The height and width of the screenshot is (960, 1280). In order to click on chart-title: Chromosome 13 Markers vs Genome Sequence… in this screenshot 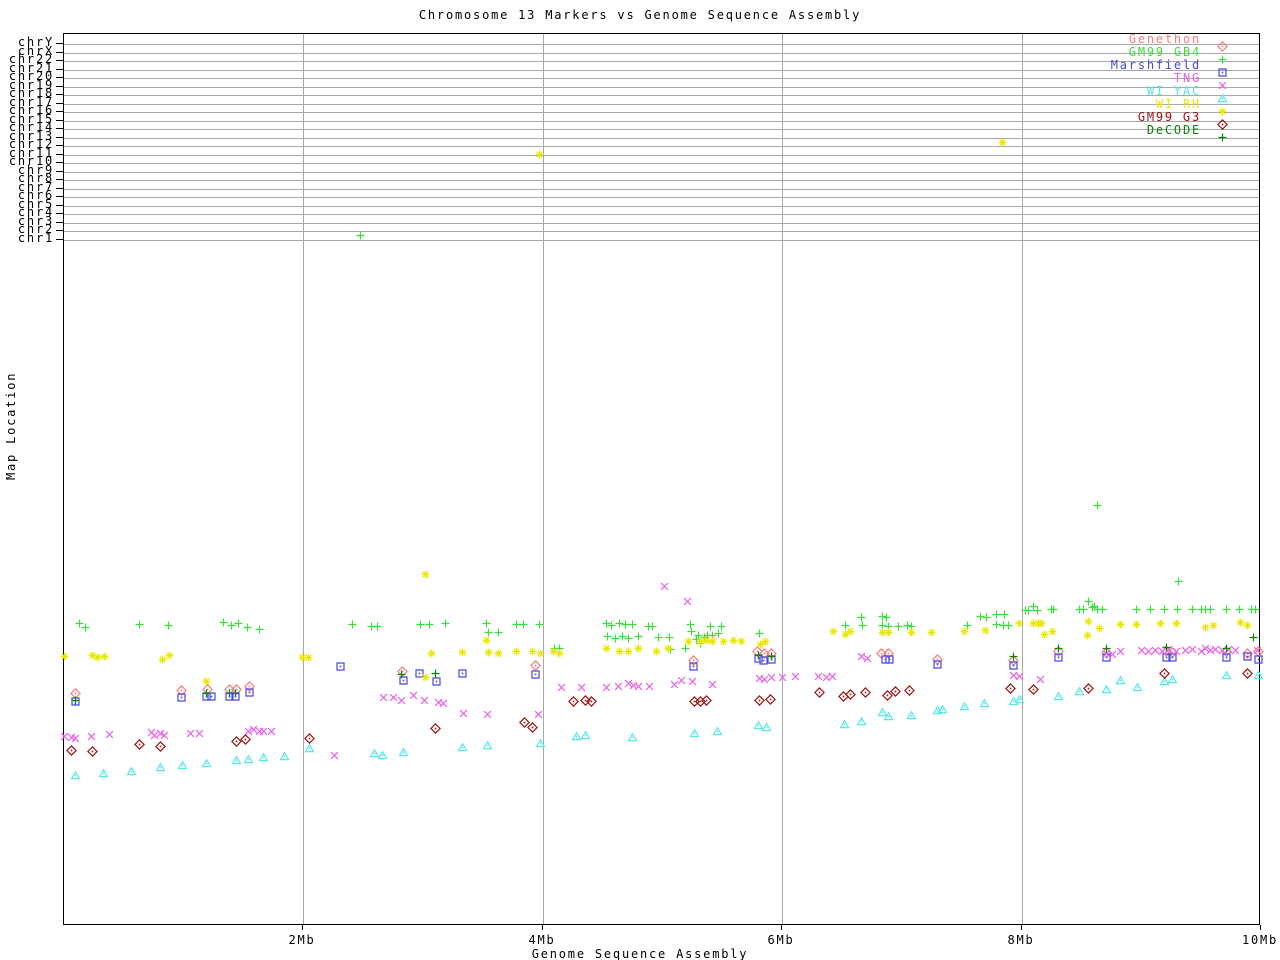, I will do `click(640, 15)`.